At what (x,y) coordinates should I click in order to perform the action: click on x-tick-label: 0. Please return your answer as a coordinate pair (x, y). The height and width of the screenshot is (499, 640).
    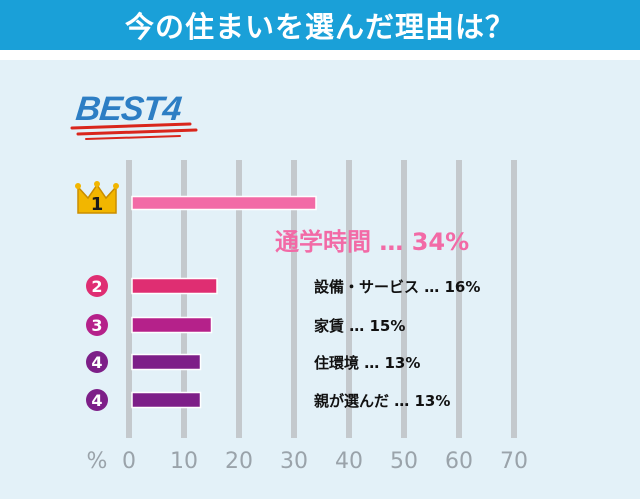
    Looking at the image, I should click on (129, 461).